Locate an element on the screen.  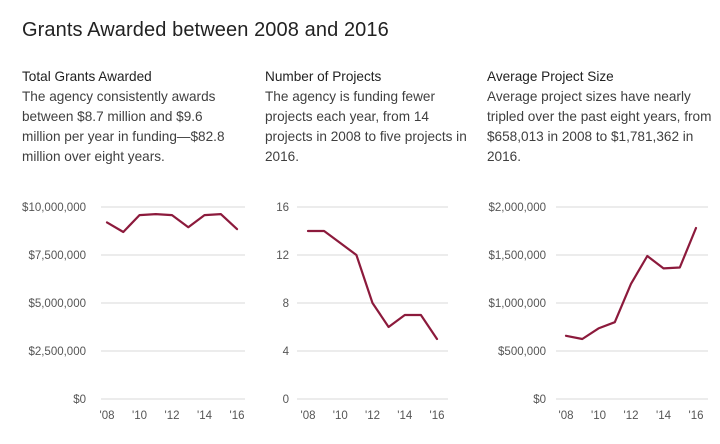
y-tick-label: $2,000,000 is located at coordinates (517, 208).